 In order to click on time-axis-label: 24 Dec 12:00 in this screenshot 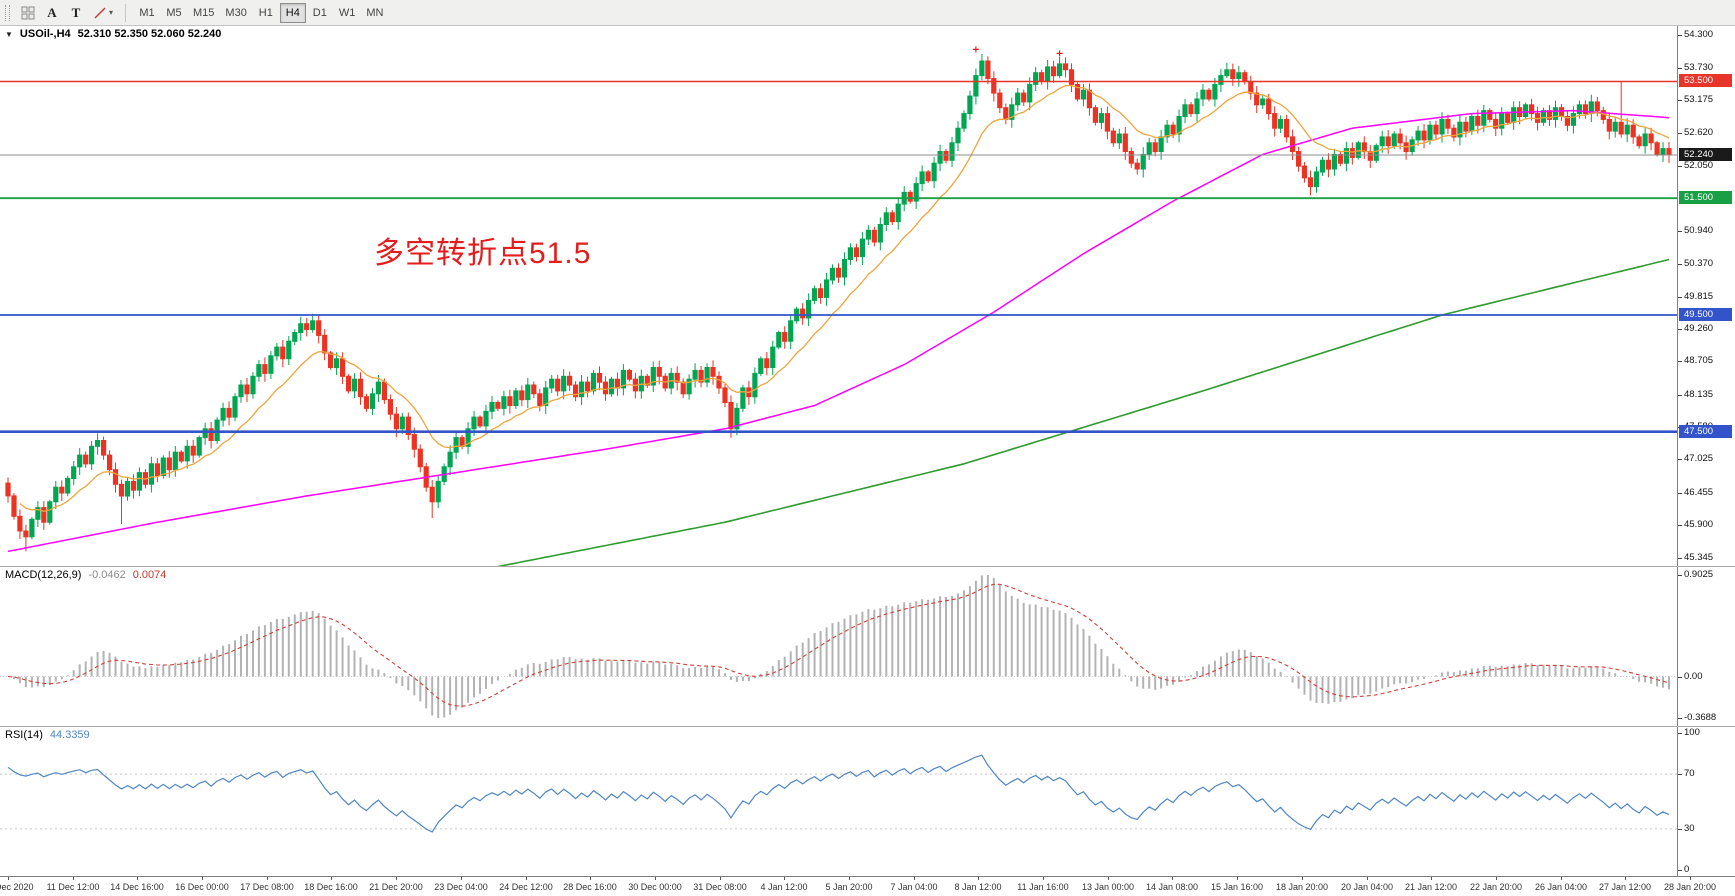, I will do `click(526, 887)`.